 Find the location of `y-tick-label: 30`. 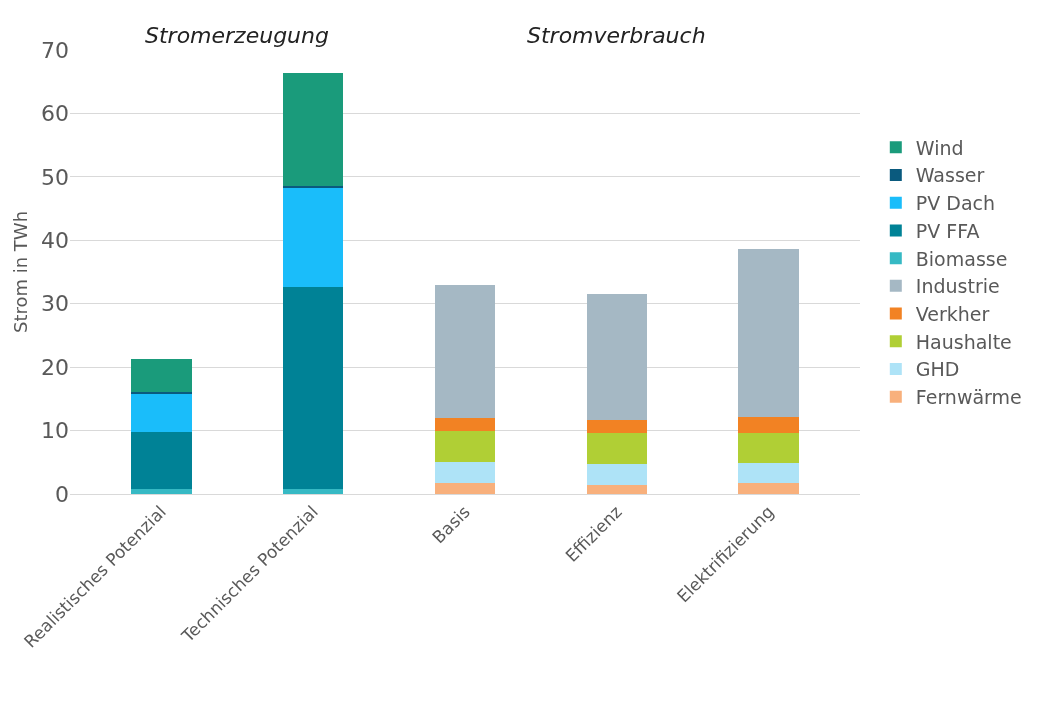

y-tick-label: 30 is located at coordinates (55, 304).